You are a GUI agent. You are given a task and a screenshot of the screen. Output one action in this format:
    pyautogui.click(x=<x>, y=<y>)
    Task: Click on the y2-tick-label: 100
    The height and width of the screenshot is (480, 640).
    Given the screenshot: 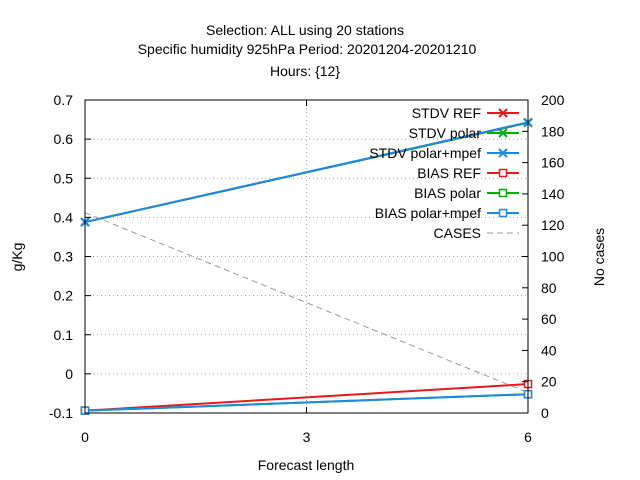 What is the action you would take?
    pyautogui.click(x=553, y=257)
    